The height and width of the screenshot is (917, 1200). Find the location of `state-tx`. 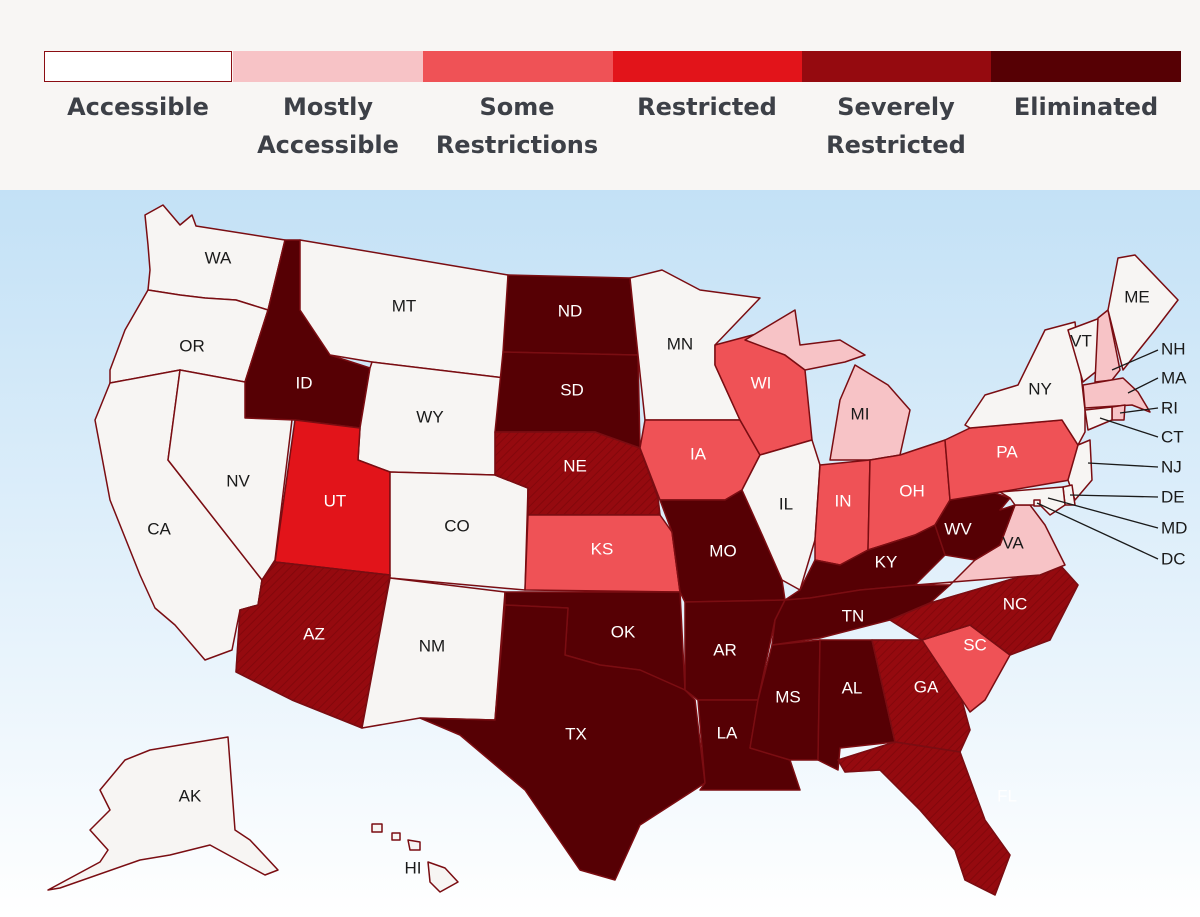

state-tx is located at coordinates (562, 742).